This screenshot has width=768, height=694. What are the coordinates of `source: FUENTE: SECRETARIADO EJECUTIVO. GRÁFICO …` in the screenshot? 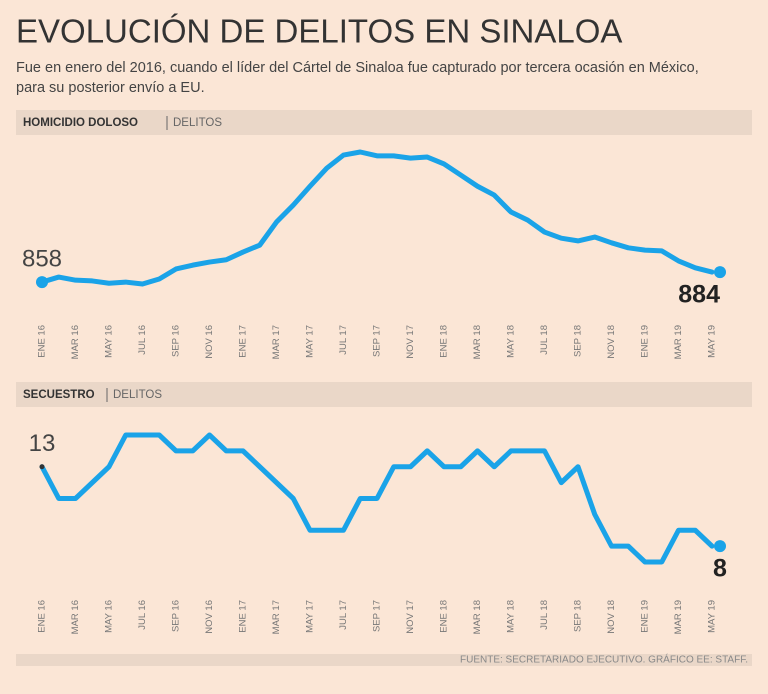 It's located at (604, 659).